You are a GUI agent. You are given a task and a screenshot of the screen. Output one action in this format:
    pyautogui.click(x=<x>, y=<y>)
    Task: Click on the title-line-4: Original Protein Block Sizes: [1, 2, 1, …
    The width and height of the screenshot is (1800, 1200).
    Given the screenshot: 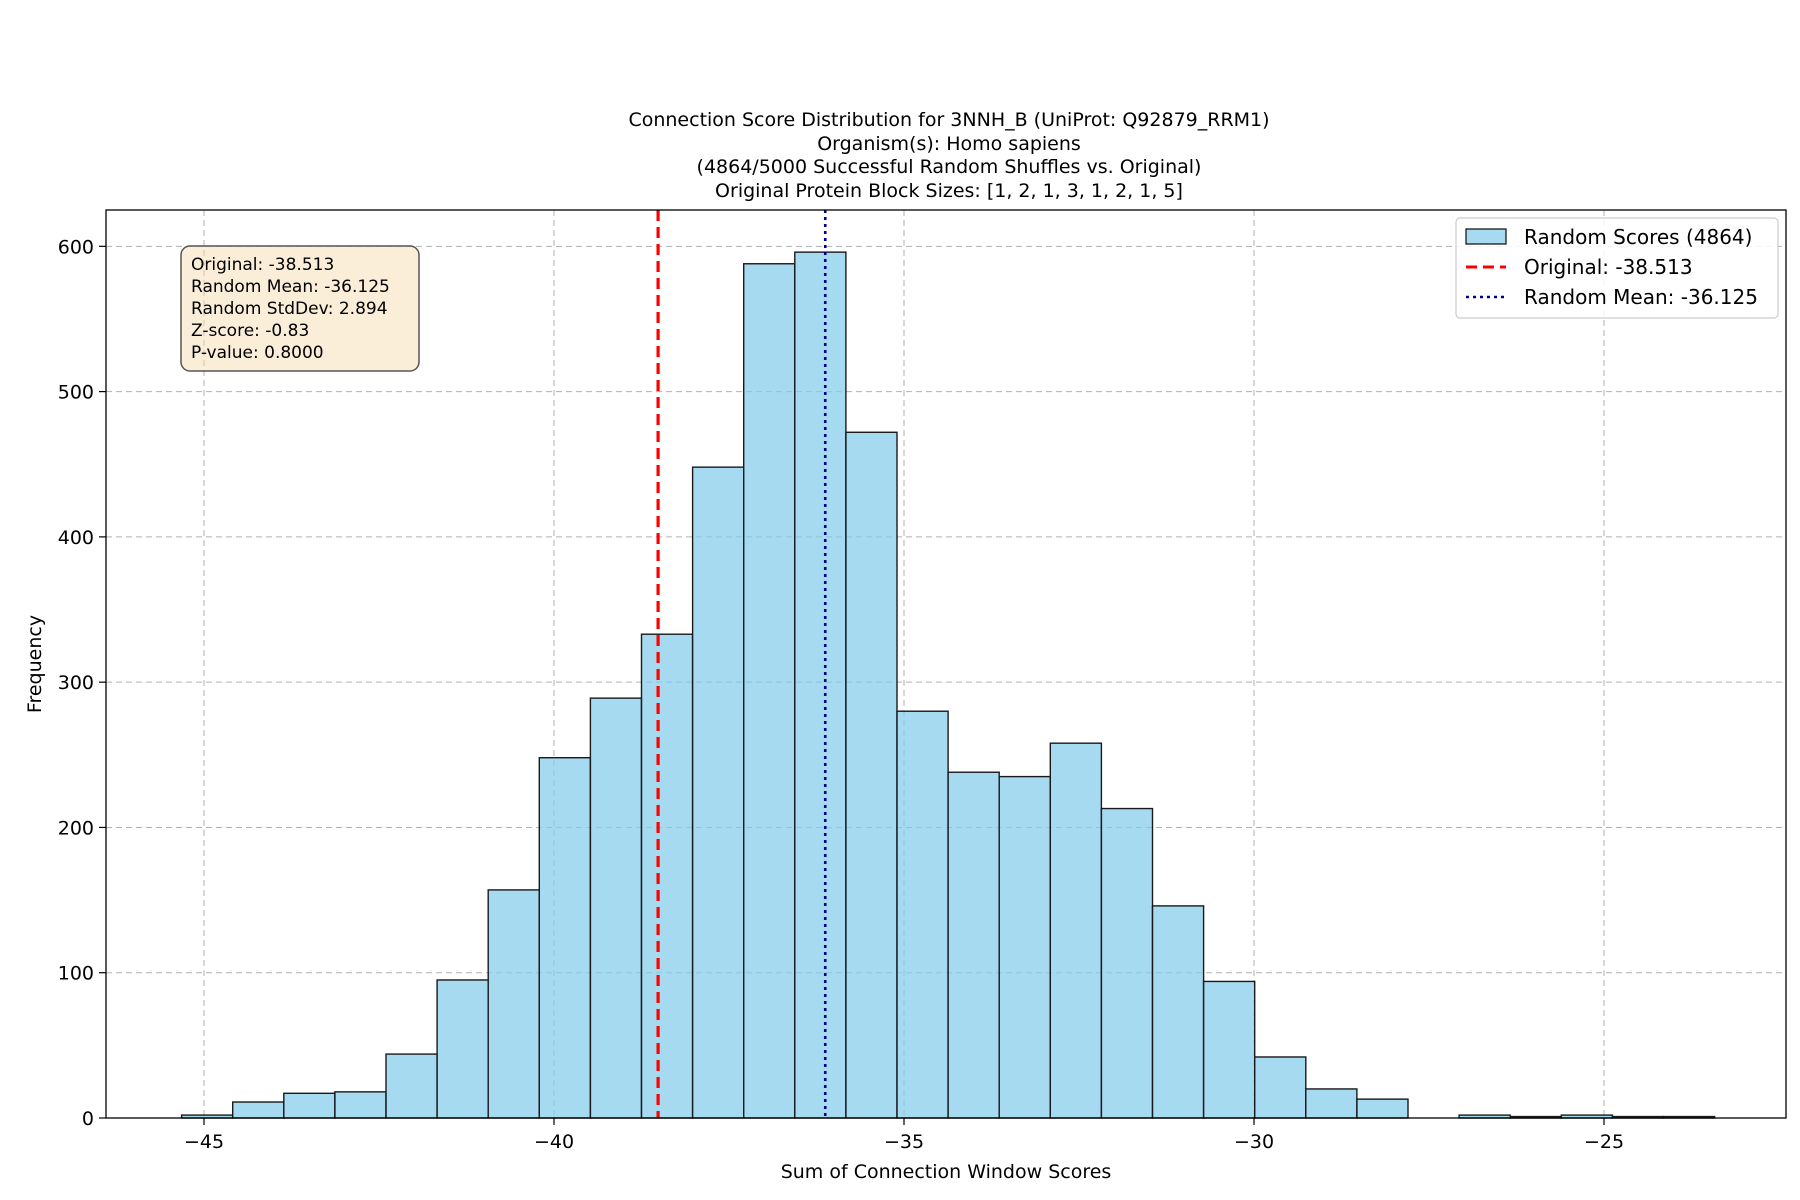 What is the action you would take?
    pyautogui.click(x=949, y=191)
    